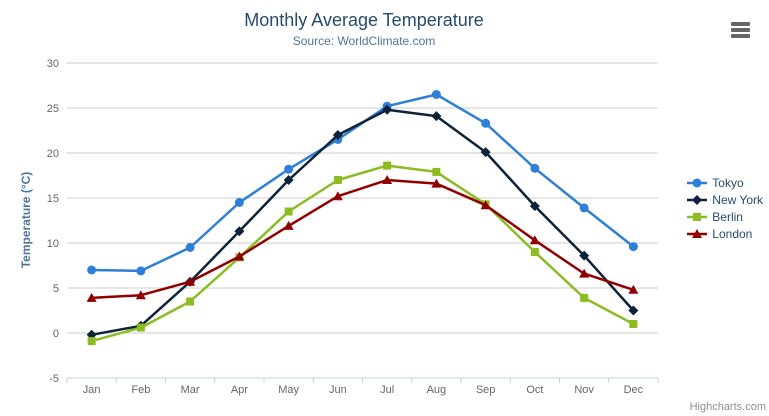 The image size is (769, 416). Describe the element at coordinates (337, 135) in the screenshot. I see `marker-new-york-jun` at that location.